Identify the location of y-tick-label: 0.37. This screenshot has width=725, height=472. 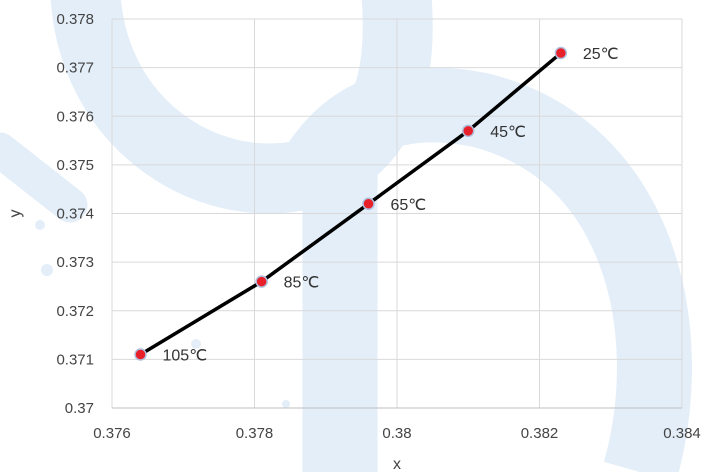
(79, 408).